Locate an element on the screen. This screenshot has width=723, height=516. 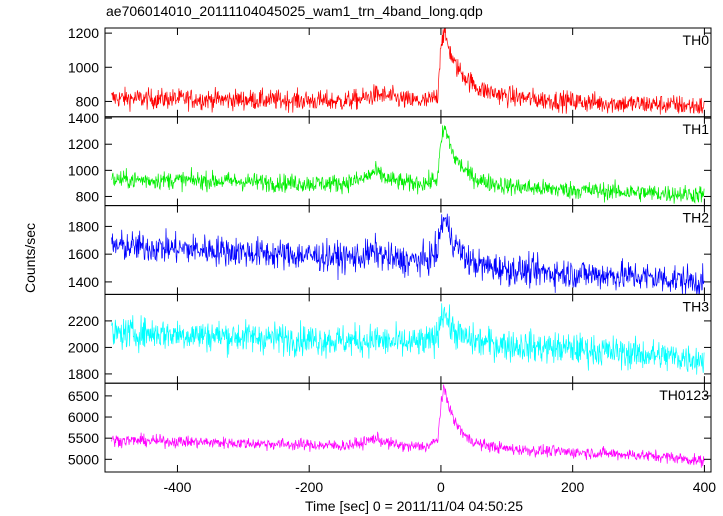
x-tick-label: 200 is located at coordinates (573, 487).